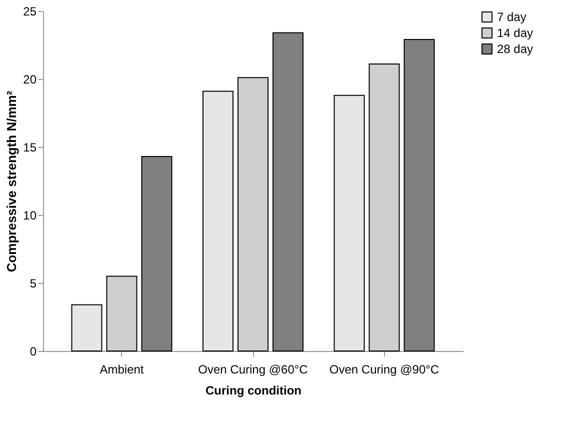 The height and width of the screenshot is (447, 561). Describe the element at coordinates (30, 79) in the screenshot. I see `y-tick-label: 20` at that location.